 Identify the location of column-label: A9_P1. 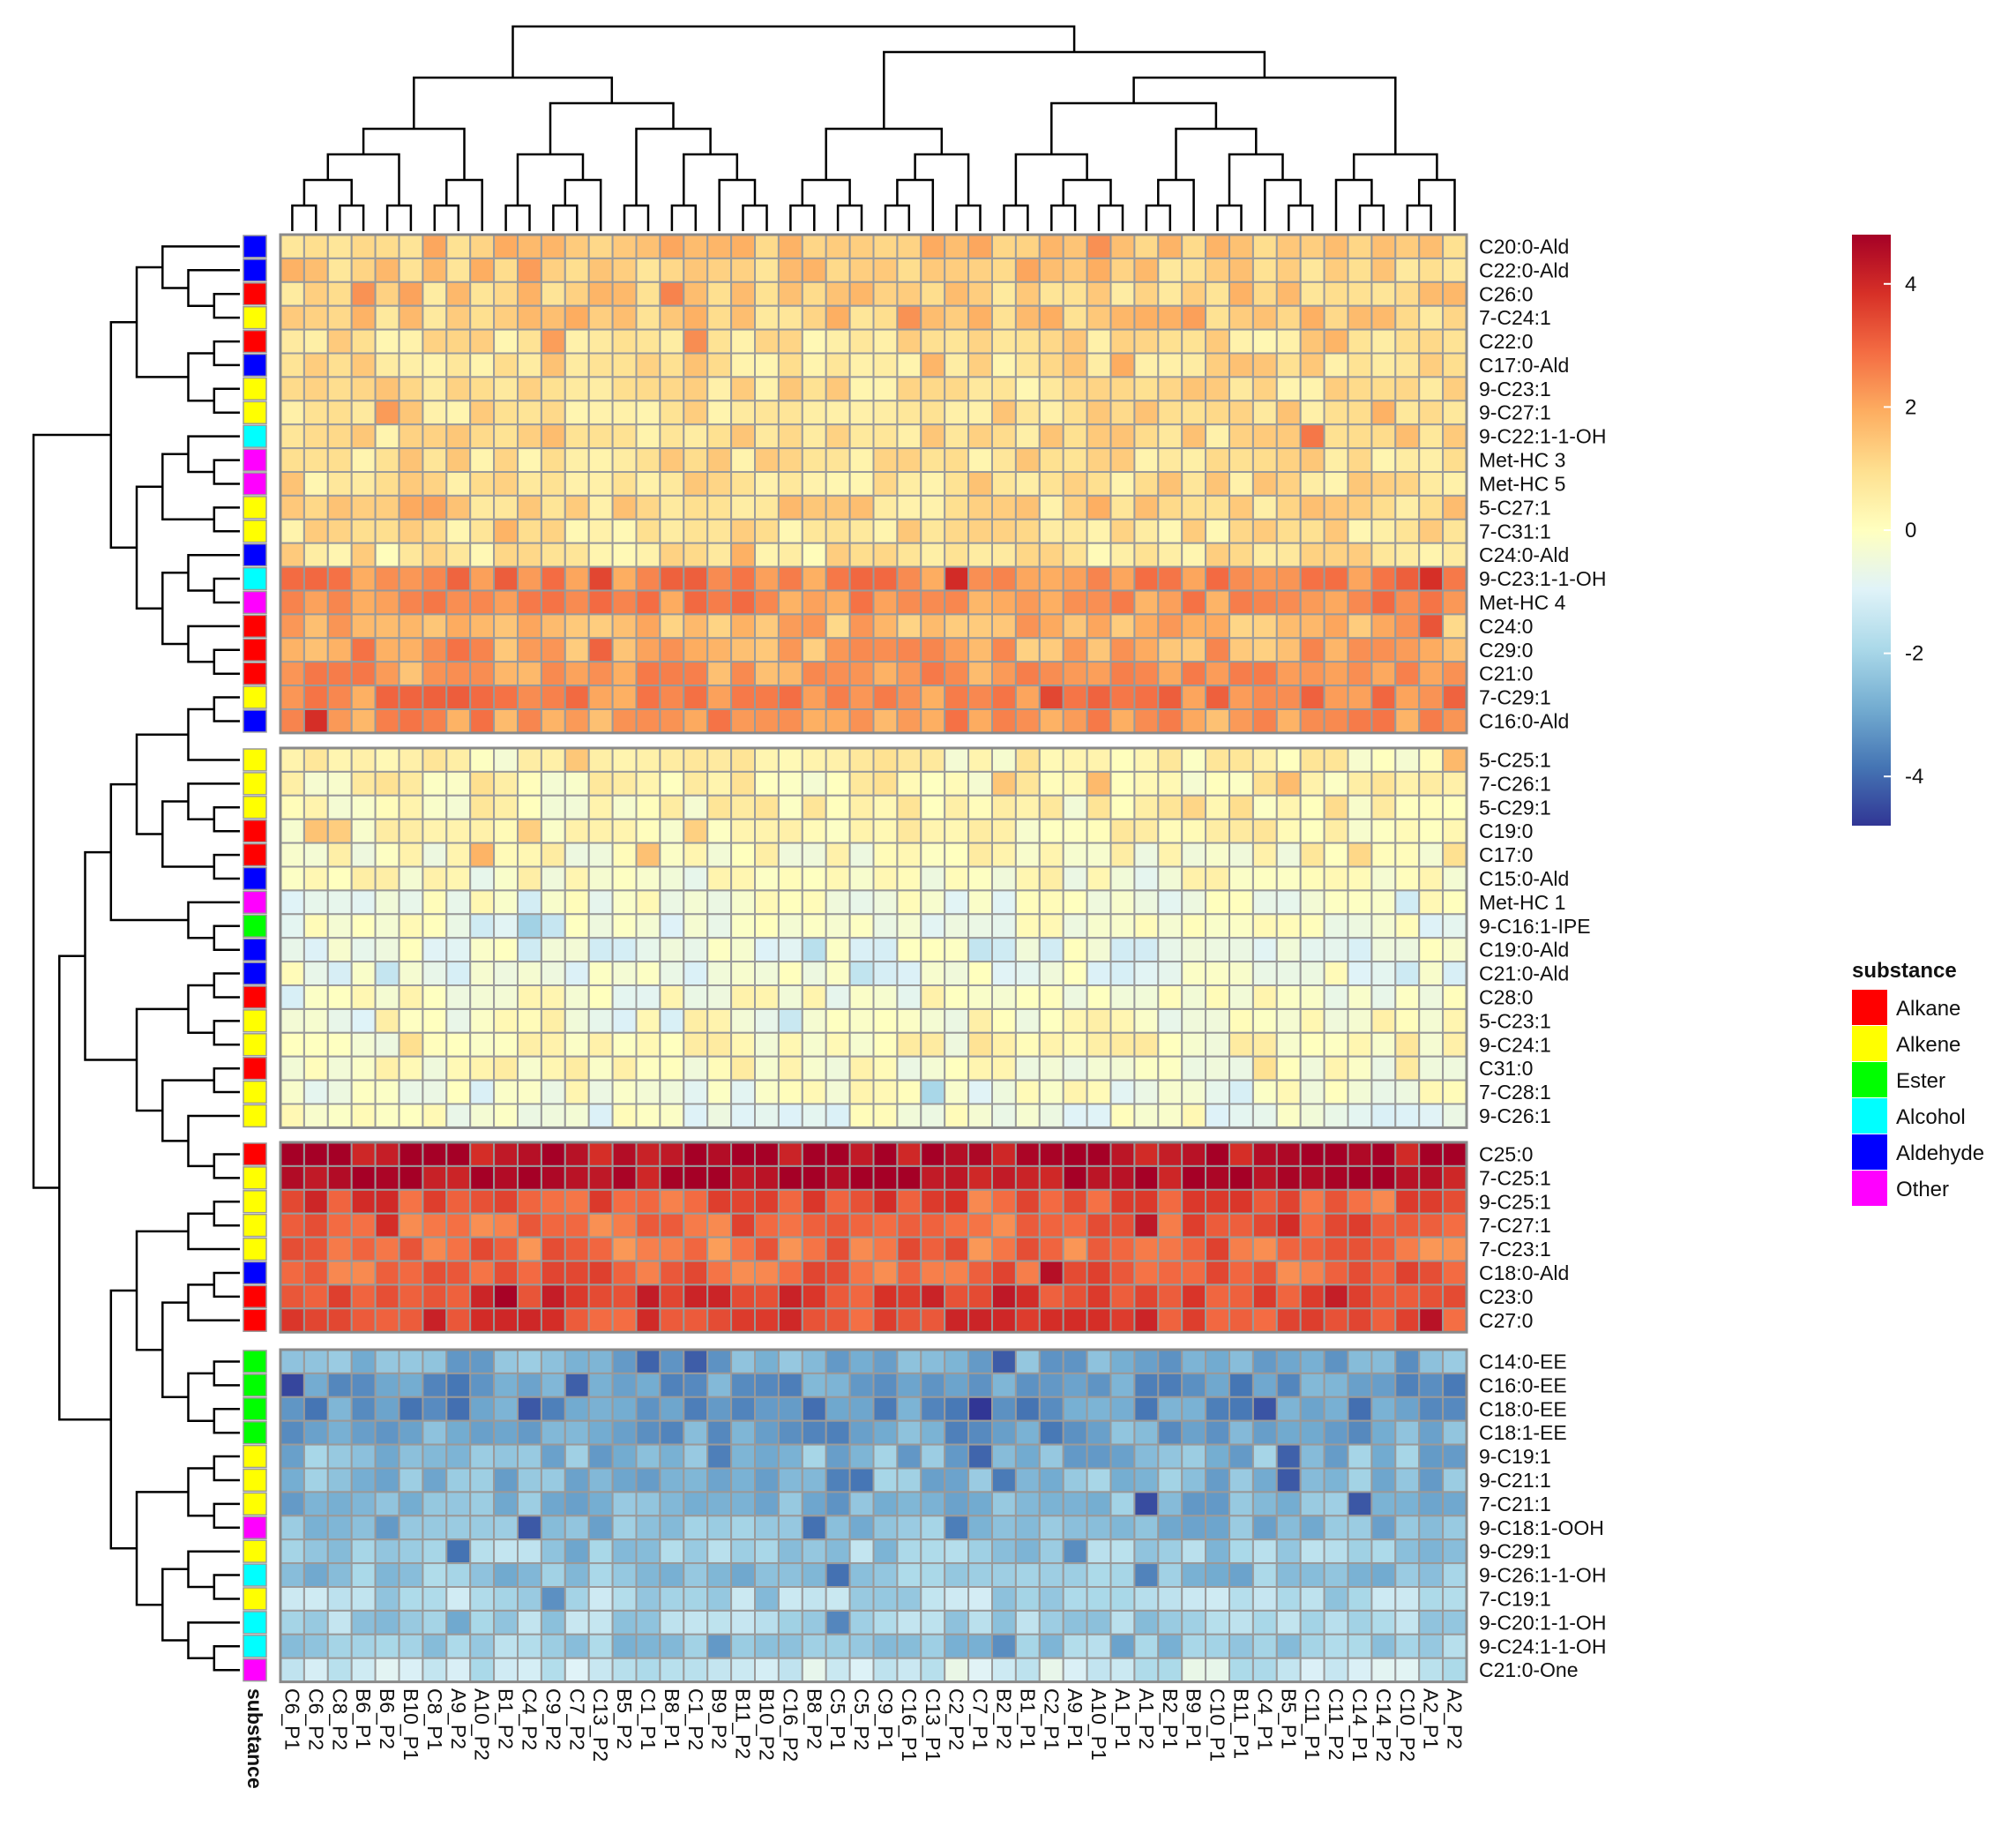
(1075, 1718).